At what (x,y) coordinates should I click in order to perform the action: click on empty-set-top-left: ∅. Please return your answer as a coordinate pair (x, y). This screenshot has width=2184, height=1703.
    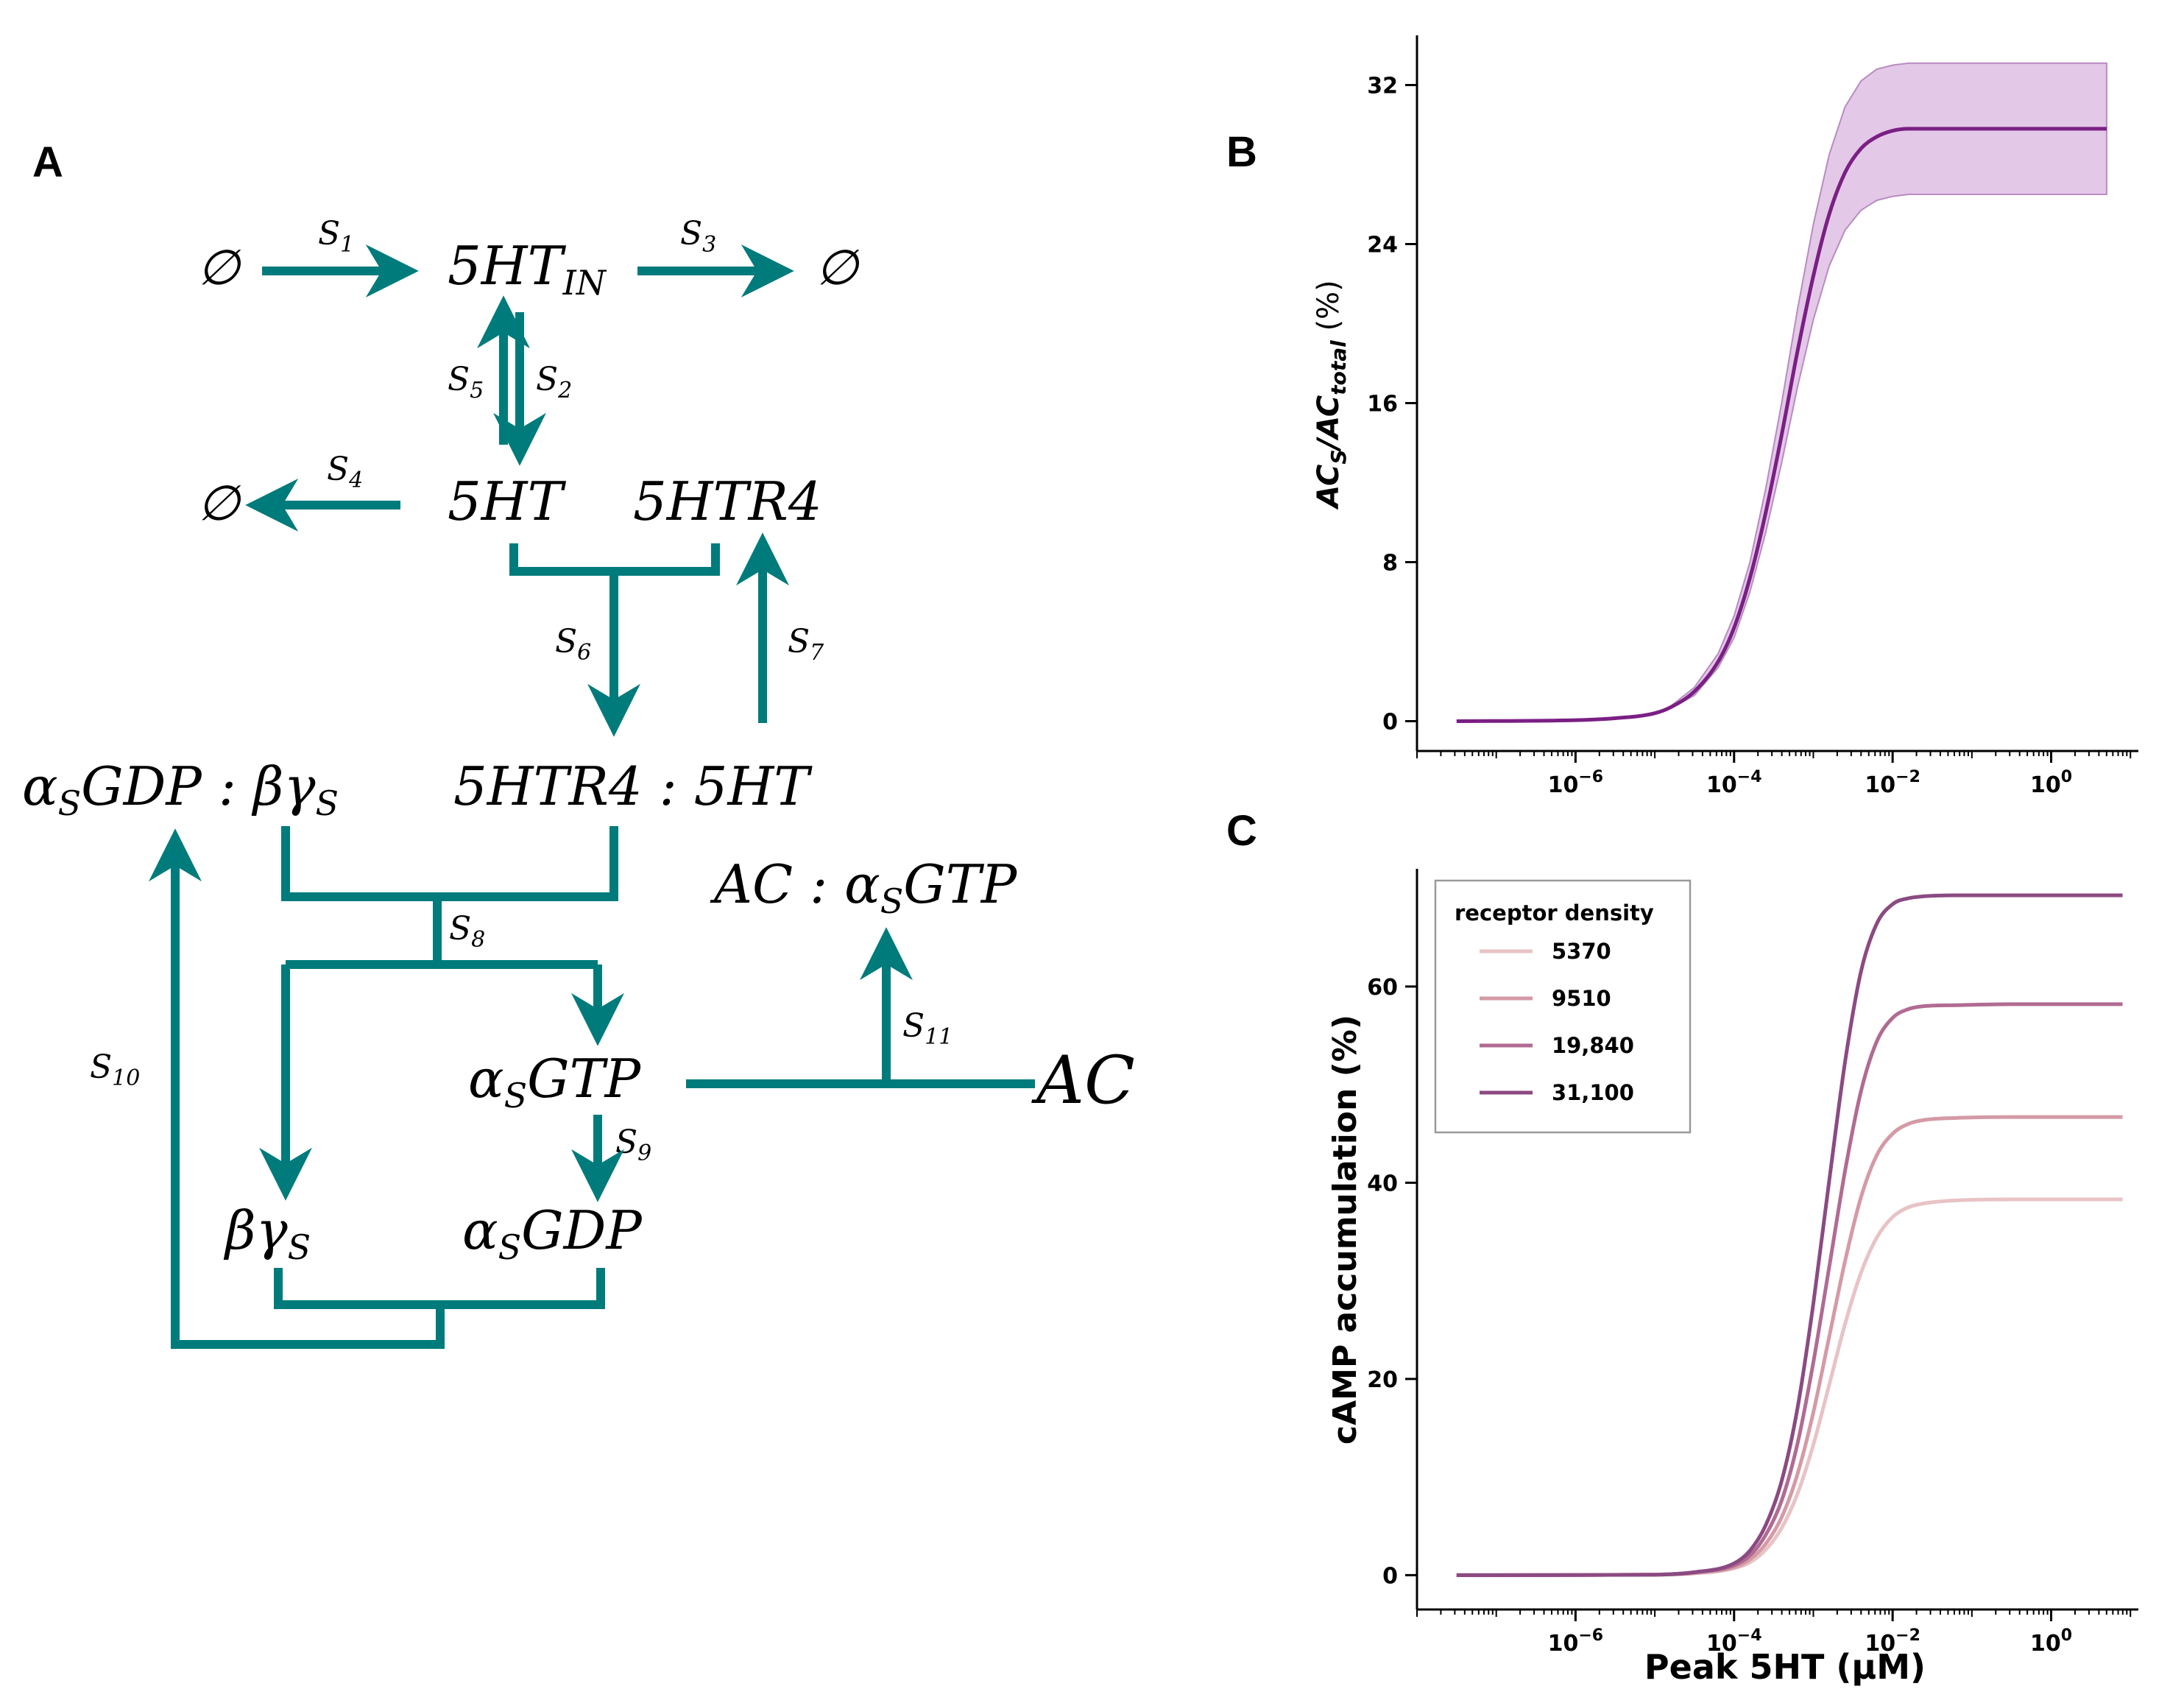
    Looking at the image, I should click on (219, 268).